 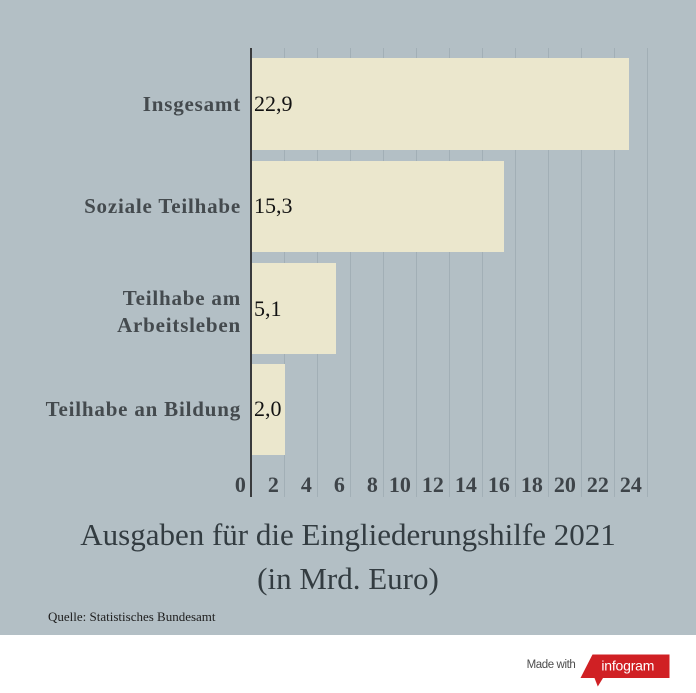 I want to click on svg-text: infogram, so click(x=627, y=665).